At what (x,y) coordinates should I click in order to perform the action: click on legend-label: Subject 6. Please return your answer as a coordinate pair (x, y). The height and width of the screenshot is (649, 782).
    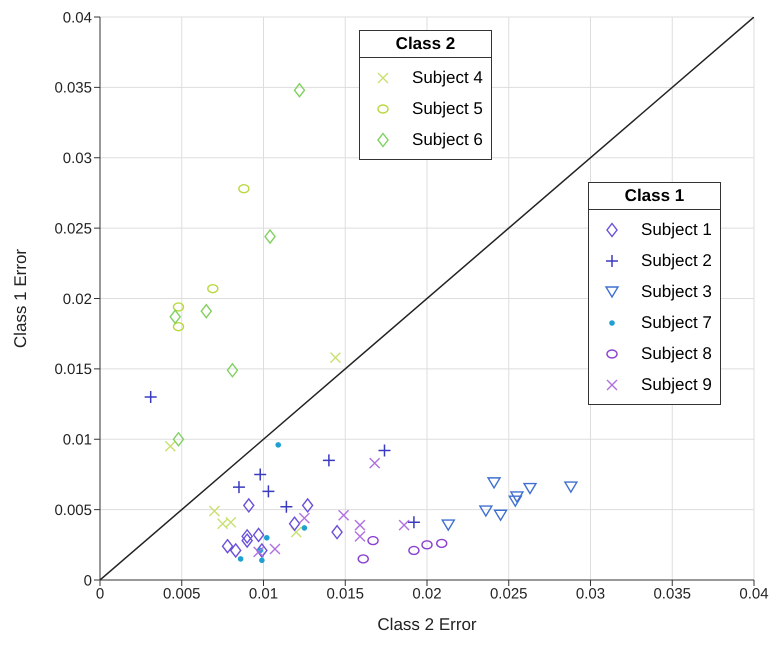
    Looking at the image, I should click on (447, 140).